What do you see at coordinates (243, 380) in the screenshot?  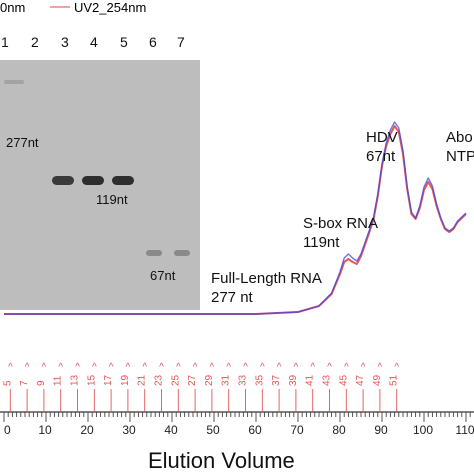 I see `fraction-label: 33` at bounding box center [243, 380].